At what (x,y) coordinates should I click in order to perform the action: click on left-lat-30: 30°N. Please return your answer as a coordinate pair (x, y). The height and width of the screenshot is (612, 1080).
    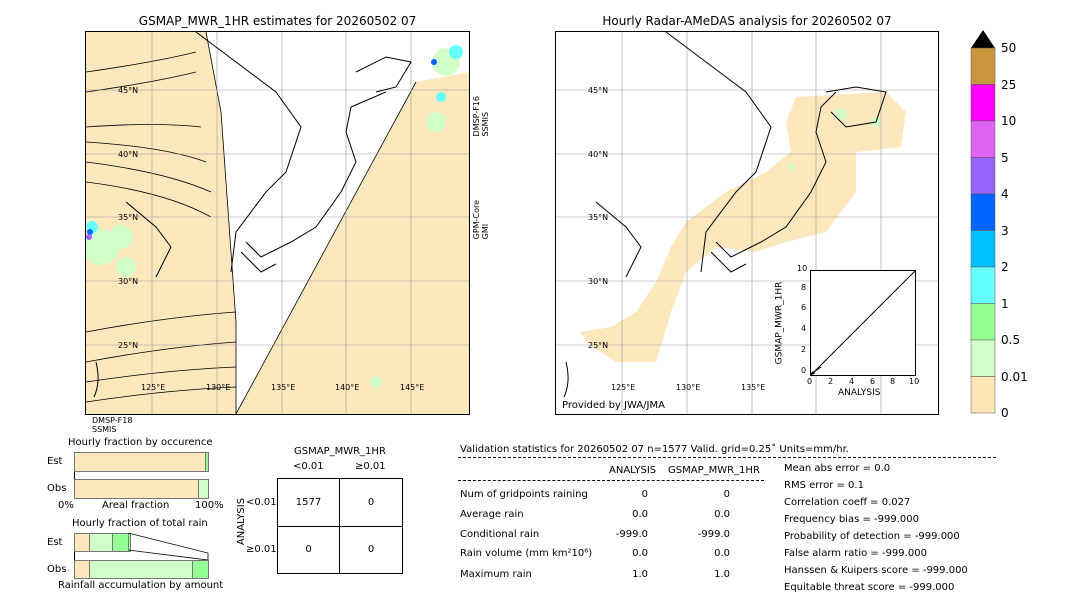
    Looking at the image, I should click on (128, 281).